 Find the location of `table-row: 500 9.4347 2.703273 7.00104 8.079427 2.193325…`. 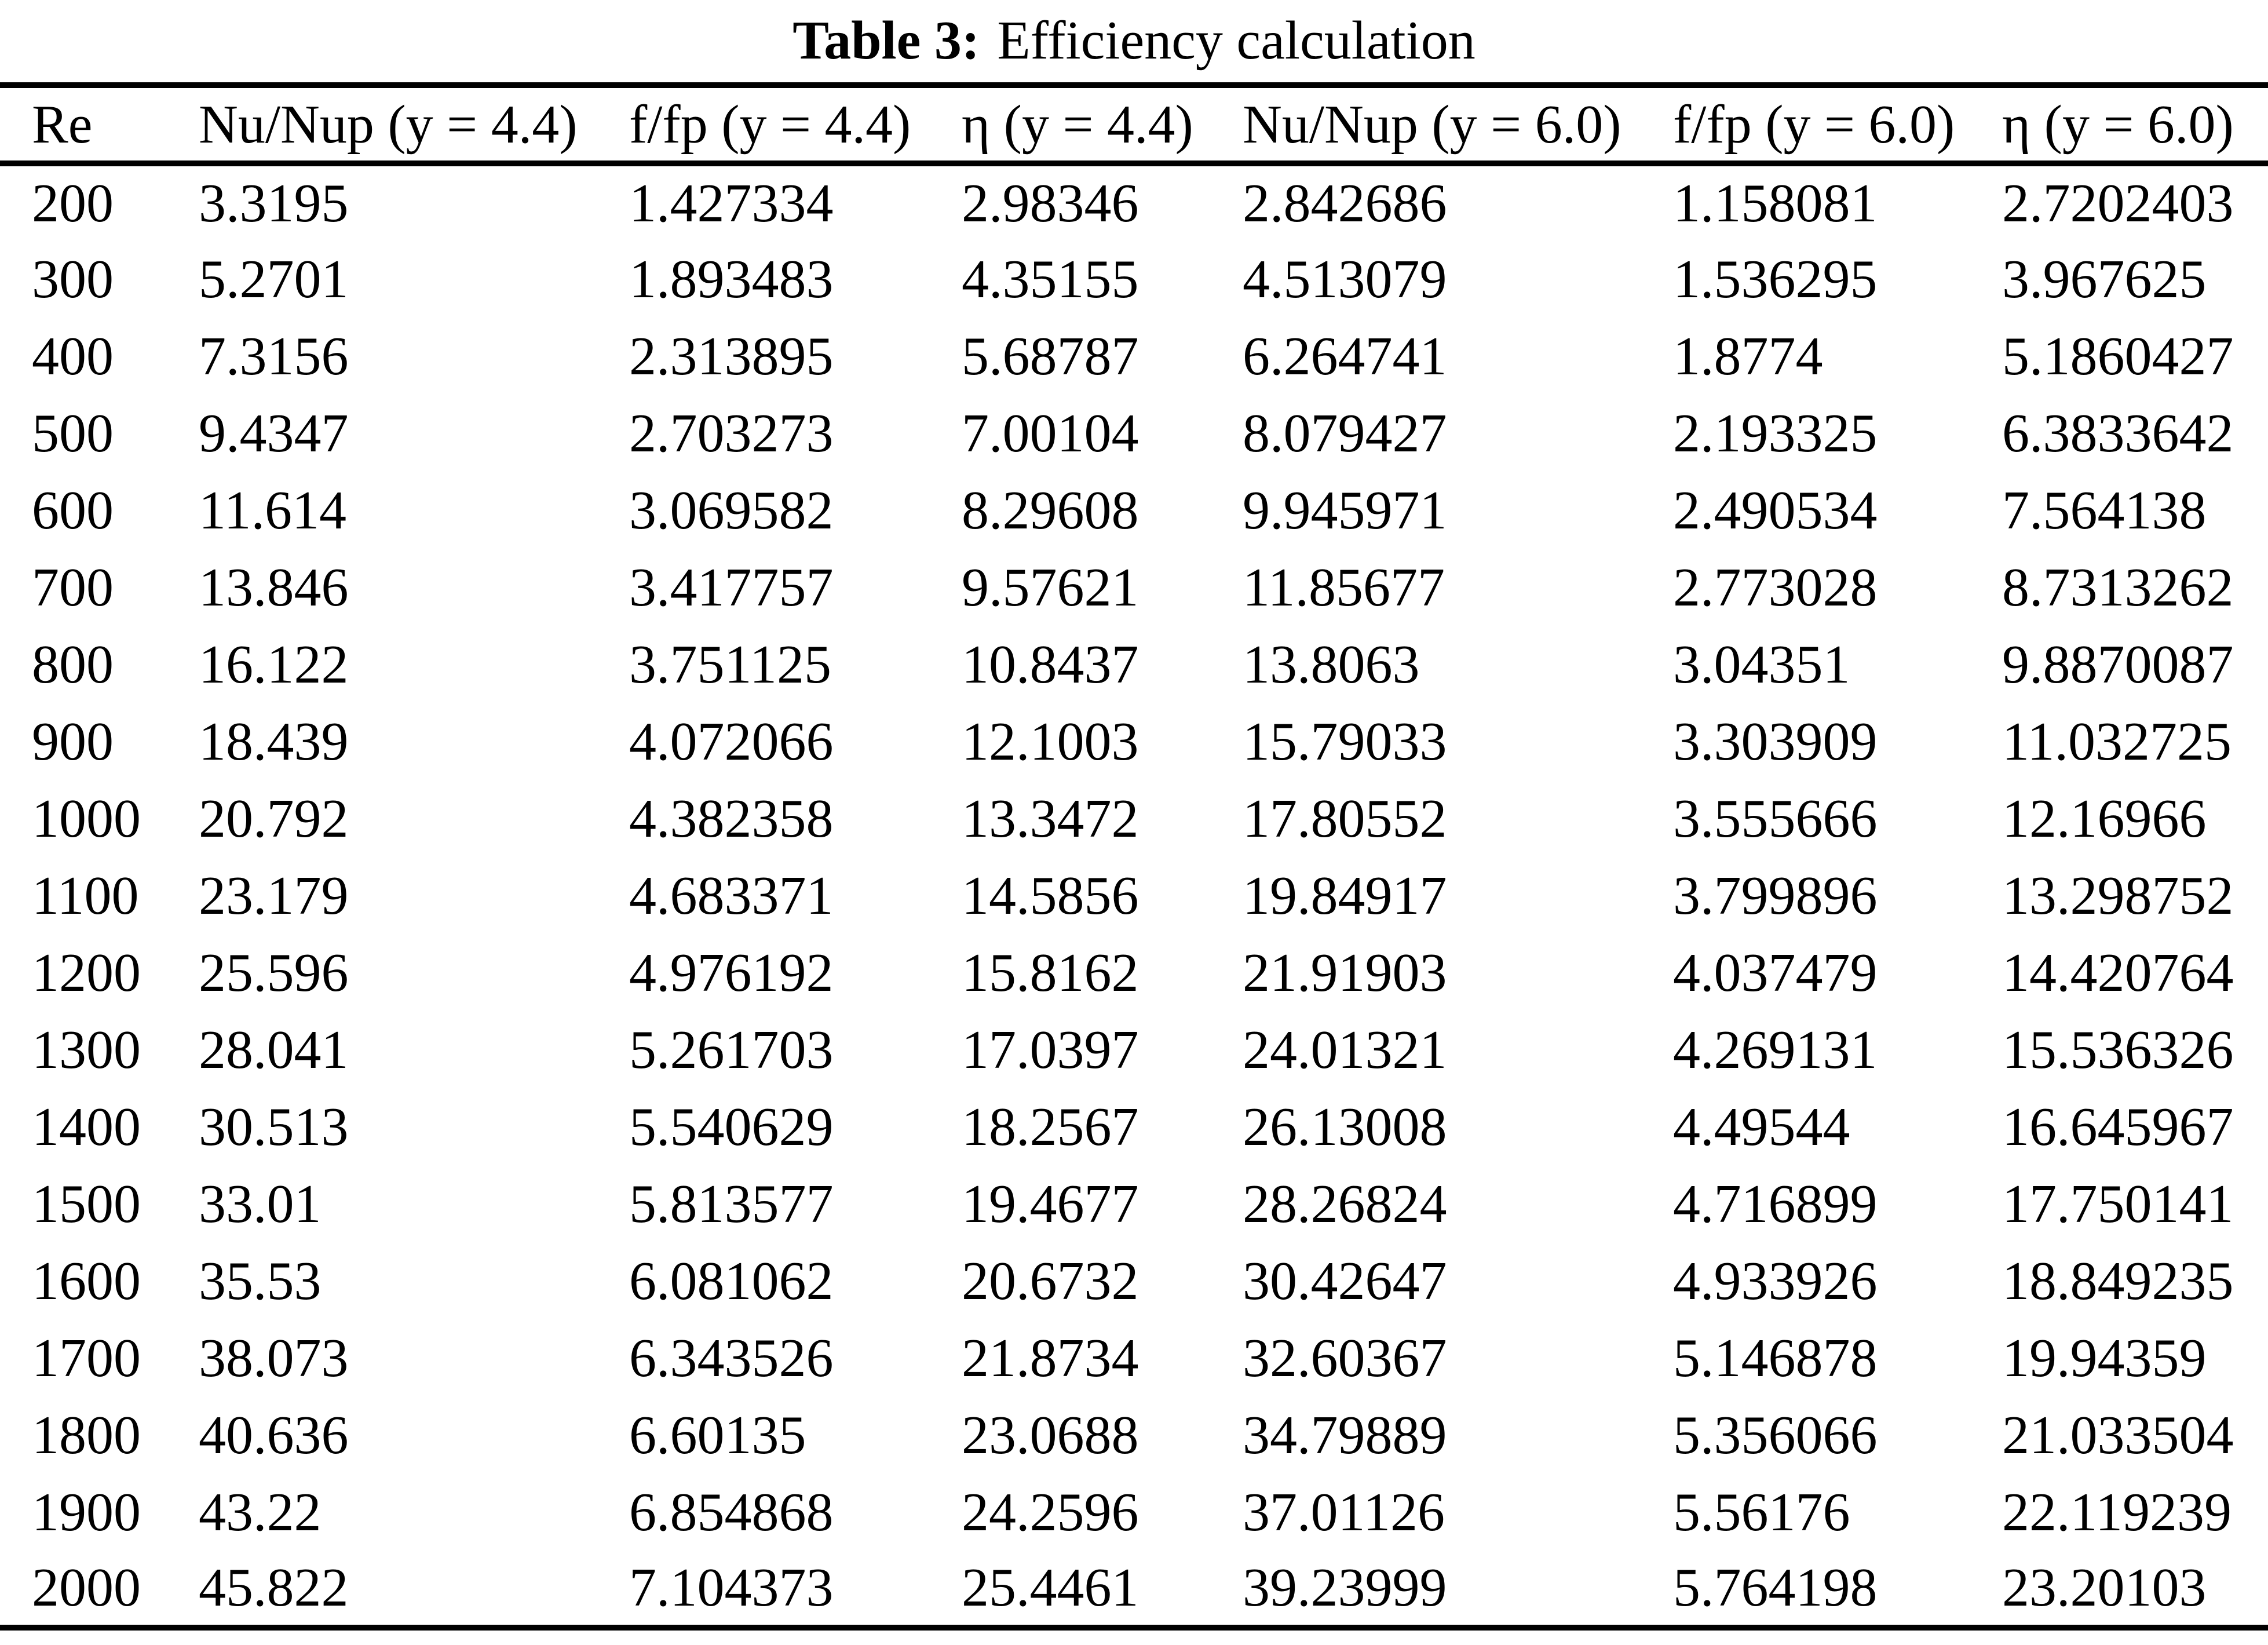

table-row: 500 9.4347 2.703273 7.00104 8.079427 2.193325… is located at coordinates (1134, 433).